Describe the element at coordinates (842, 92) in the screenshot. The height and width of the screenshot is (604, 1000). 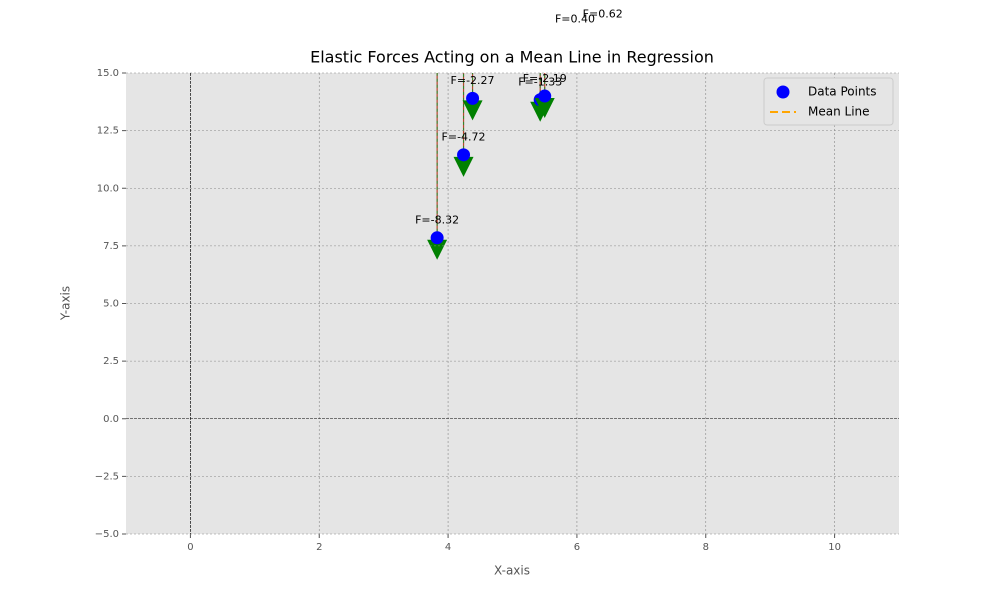
I see `legend-label: Data Points` at that location.